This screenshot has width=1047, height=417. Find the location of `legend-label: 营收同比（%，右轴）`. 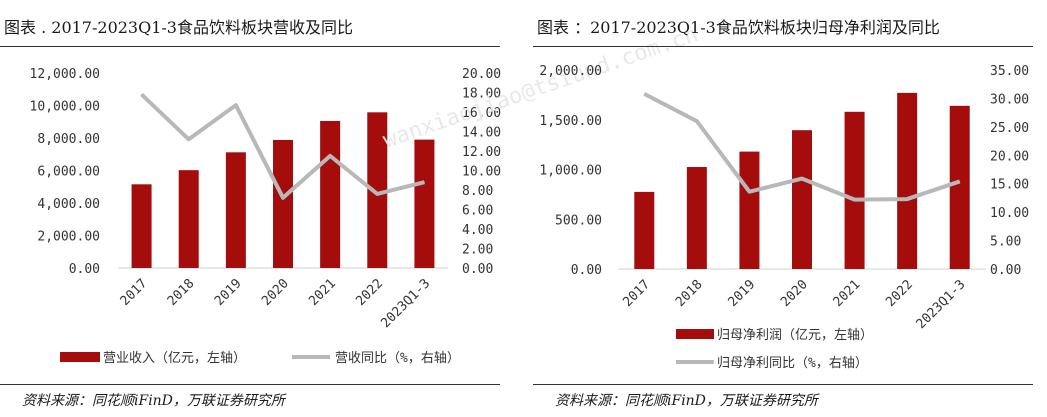

legend-label: 营收同比（%，右轴） is located at coordinates (397, 358).